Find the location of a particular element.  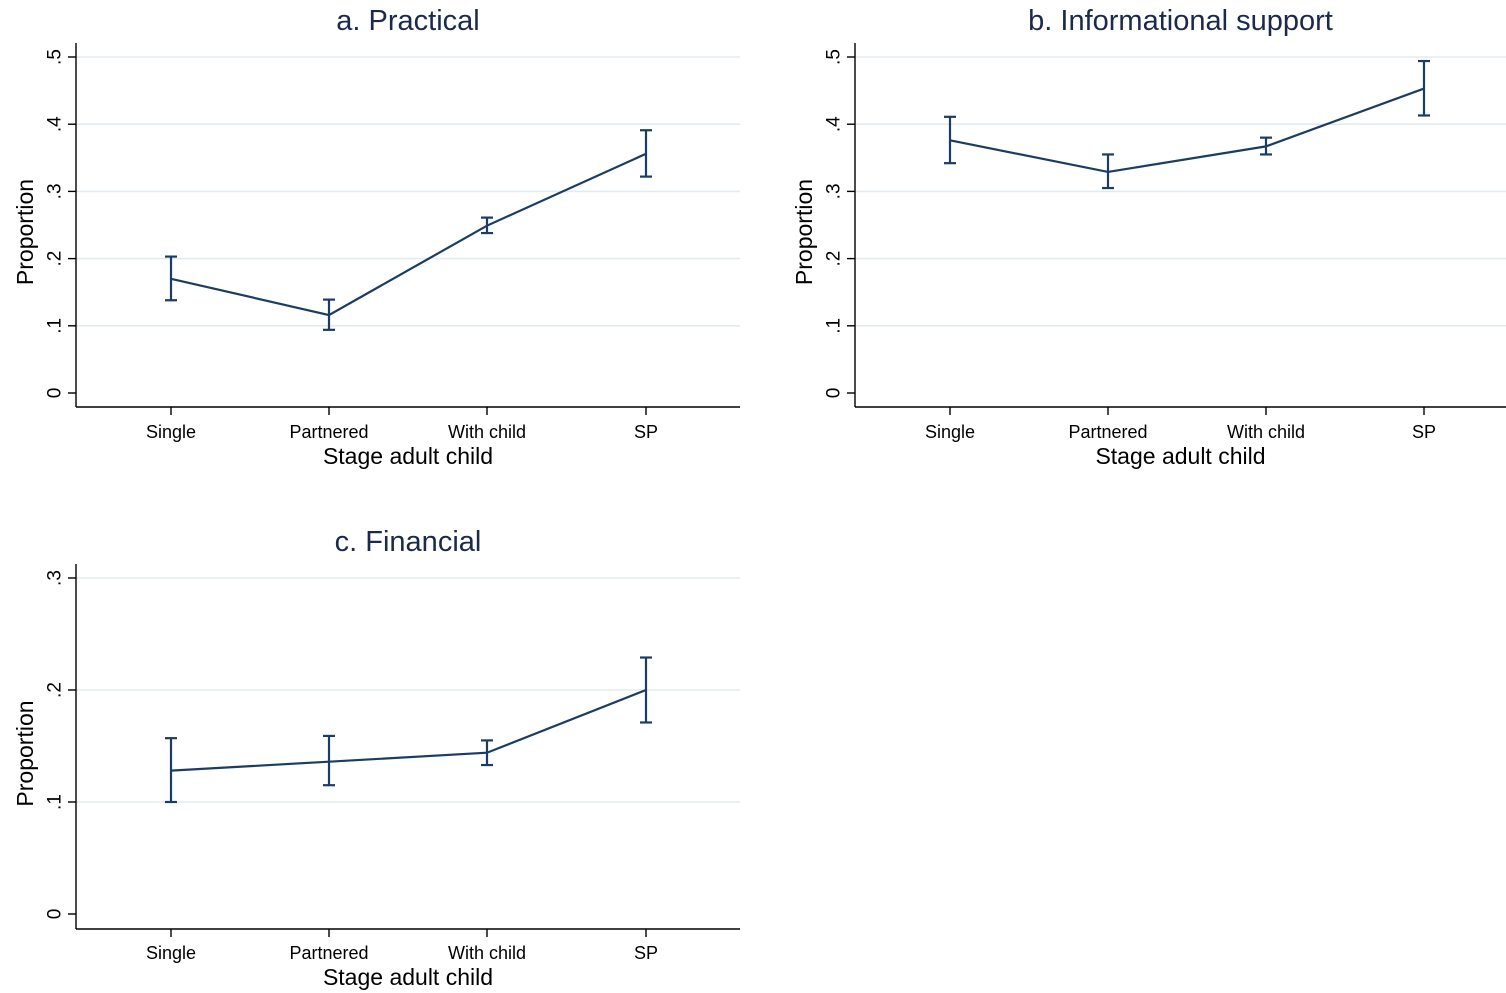

chart-title: a. Practical is located at coordinates (407, 21).